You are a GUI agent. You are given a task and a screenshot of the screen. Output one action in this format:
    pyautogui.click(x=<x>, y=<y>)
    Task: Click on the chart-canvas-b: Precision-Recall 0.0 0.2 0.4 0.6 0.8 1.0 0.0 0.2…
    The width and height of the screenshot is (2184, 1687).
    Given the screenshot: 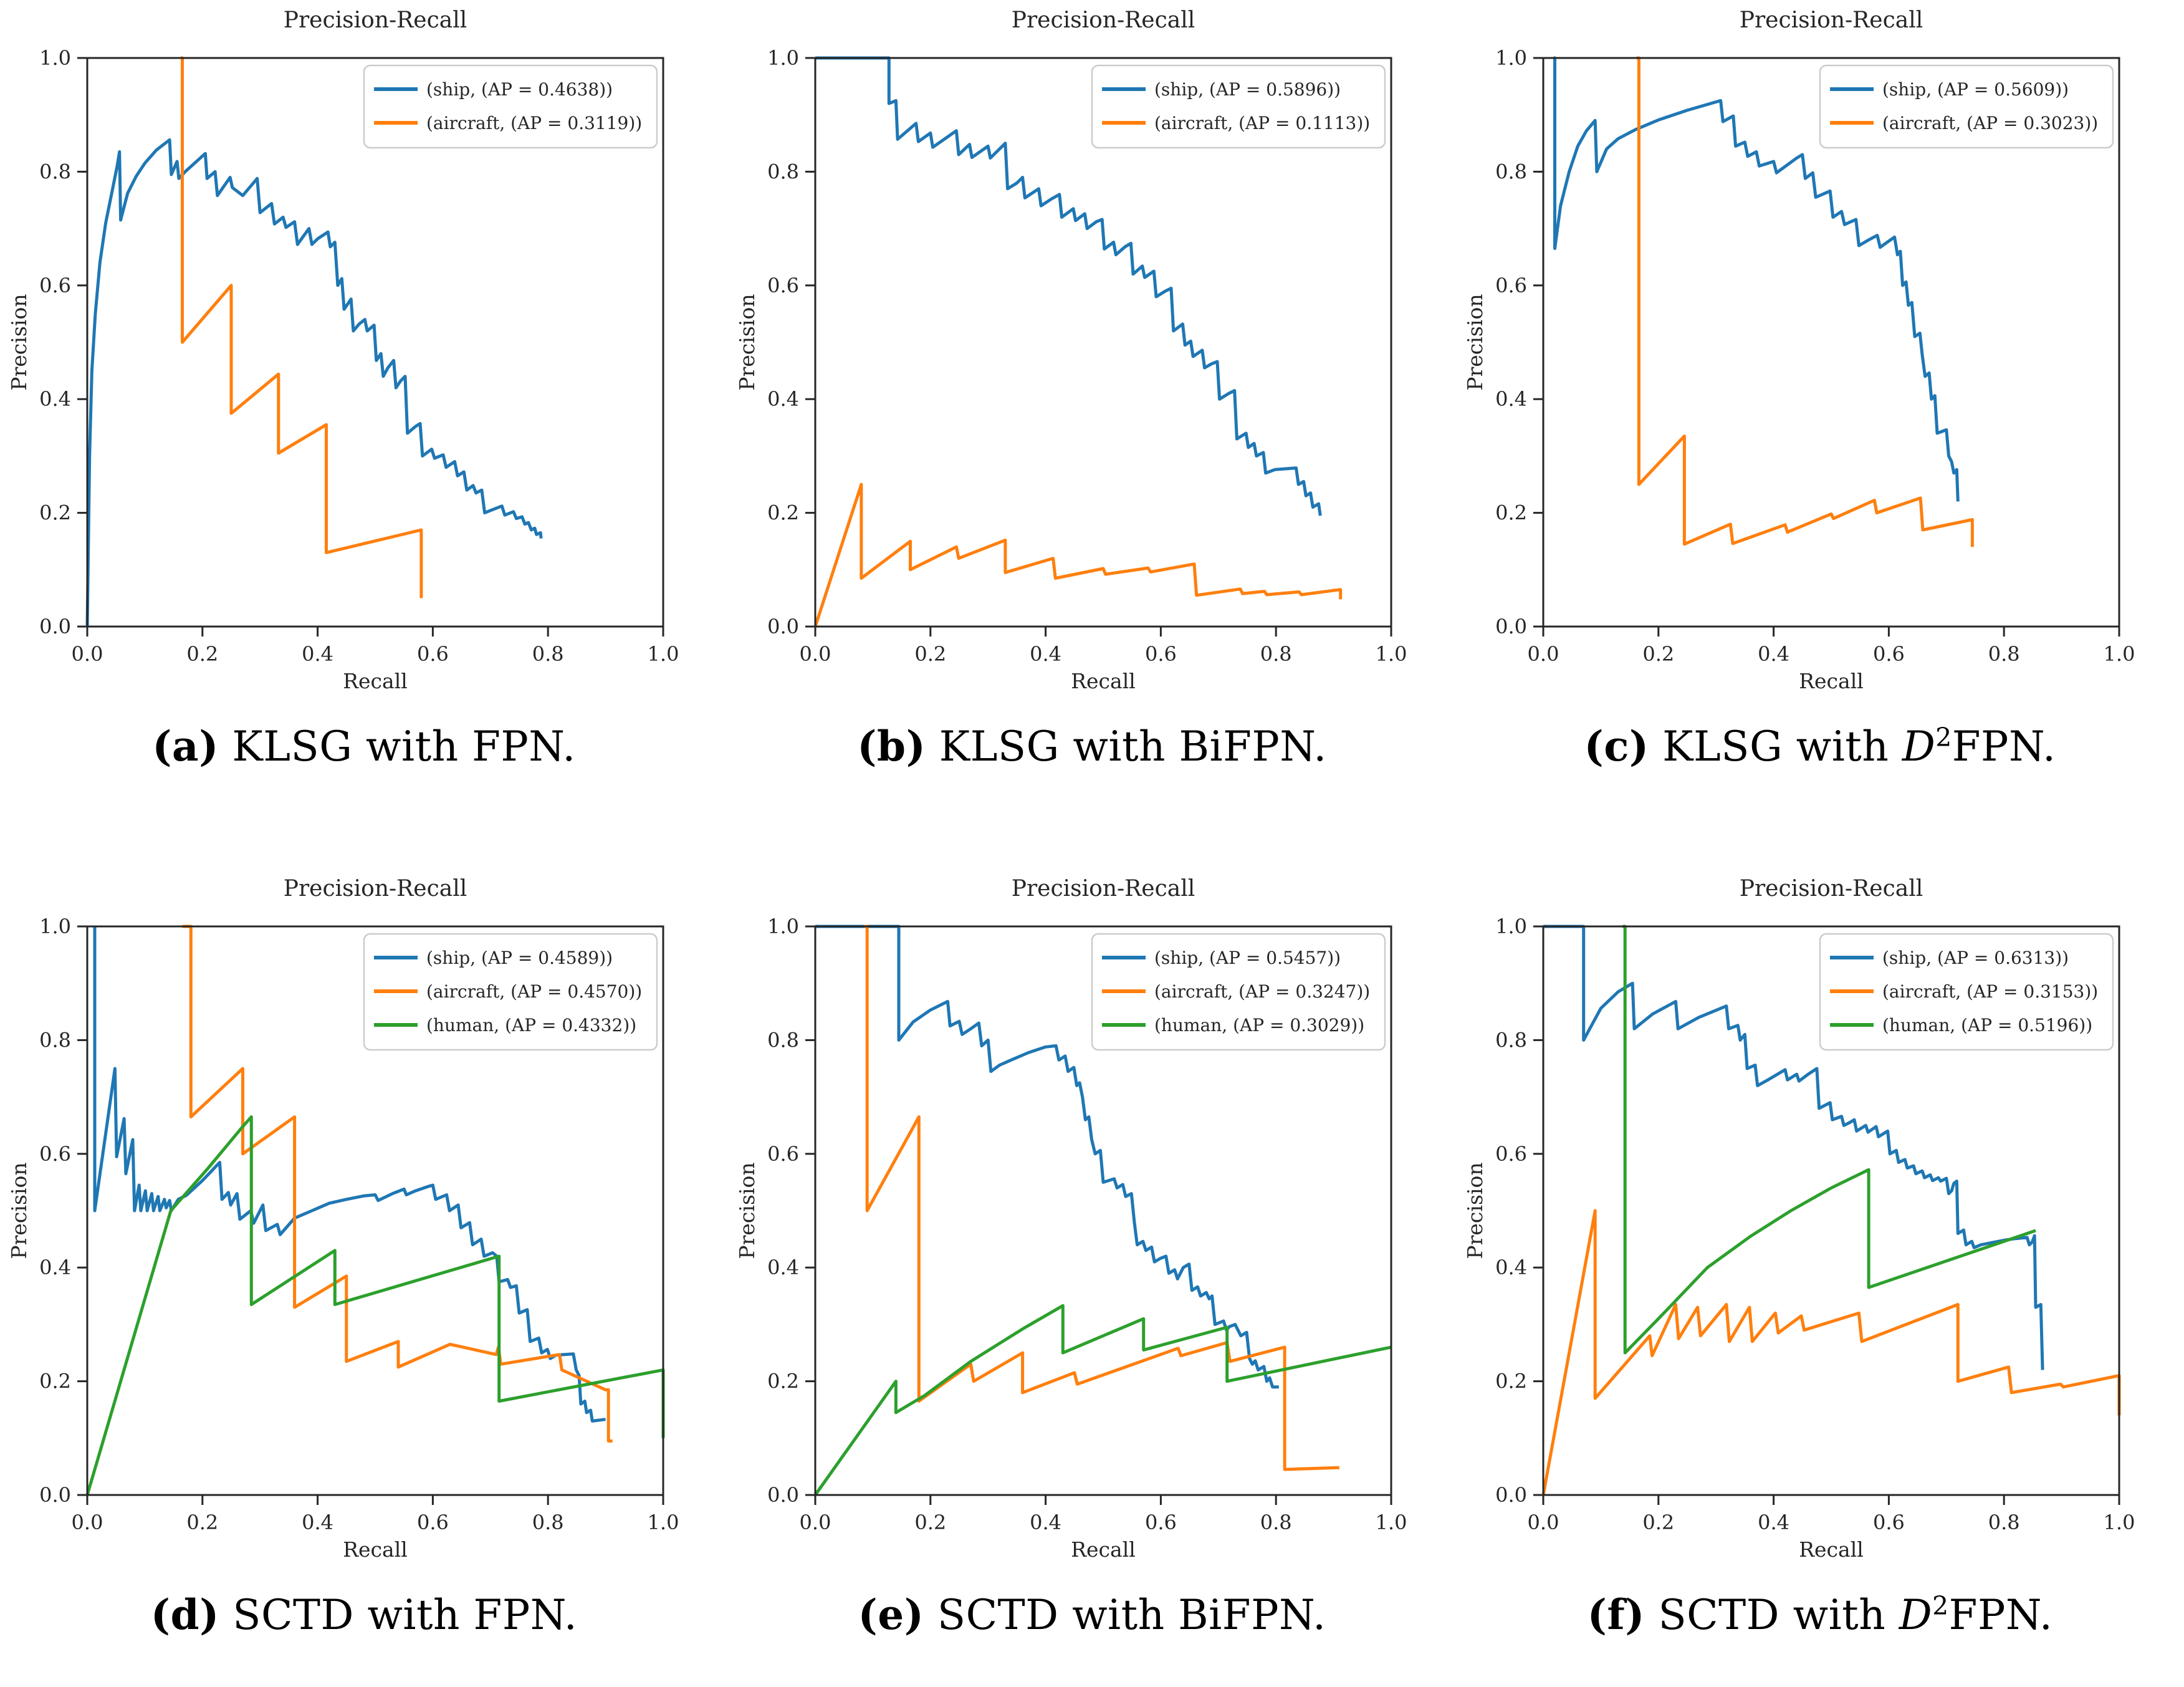 What is the action you would take?
    pyautogui.click(x=1092, y=355)
    